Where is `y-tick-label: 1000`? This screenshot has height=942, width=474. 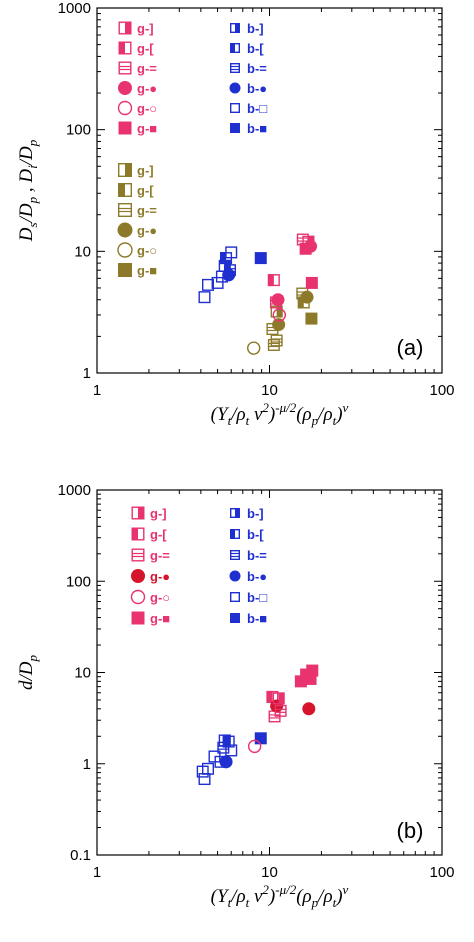
y-tick-label: 1000 is located at coordinates (74, 490).